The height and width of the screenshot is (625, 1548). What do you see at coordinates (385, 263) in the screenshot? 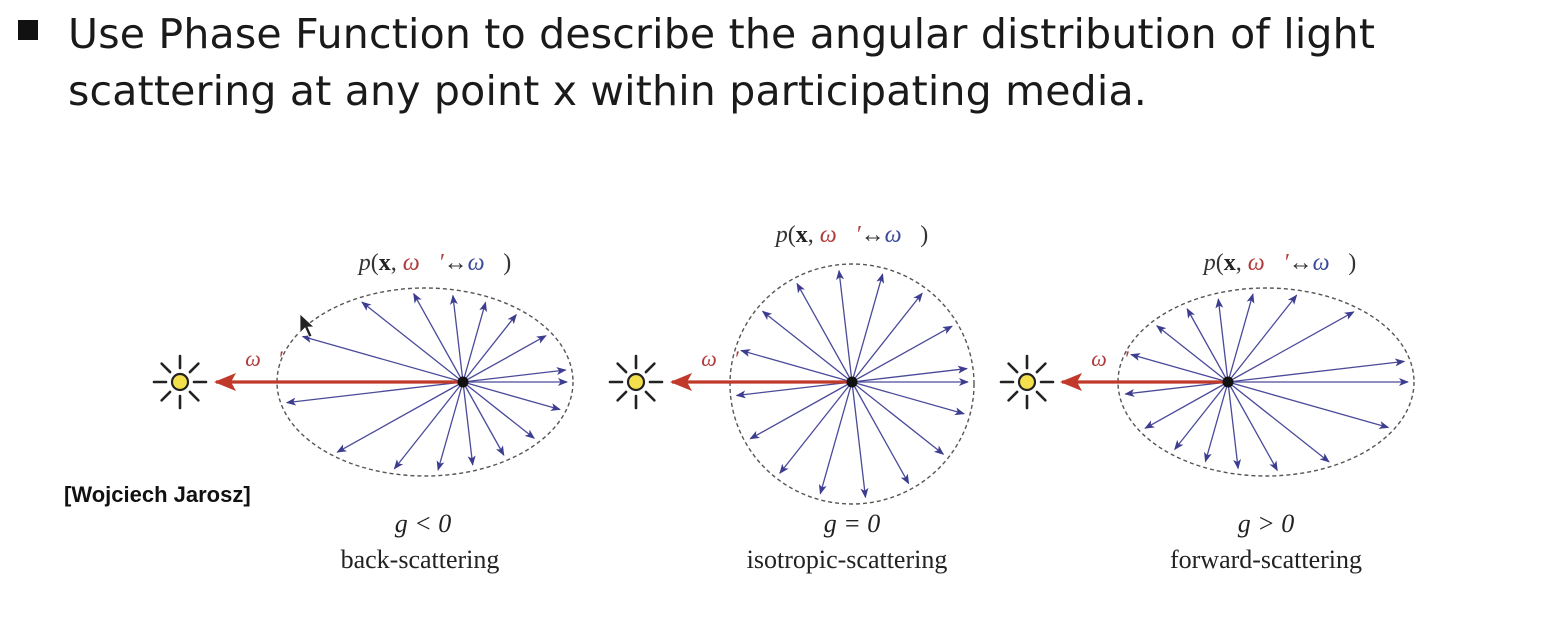
I see `phase-label-part: x` at bounding box center [385, 263].